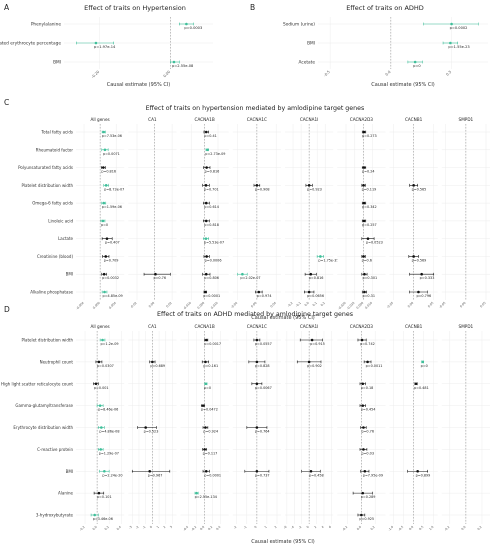  I want to click on x-tick-label: -0.004, so click(80, 306).